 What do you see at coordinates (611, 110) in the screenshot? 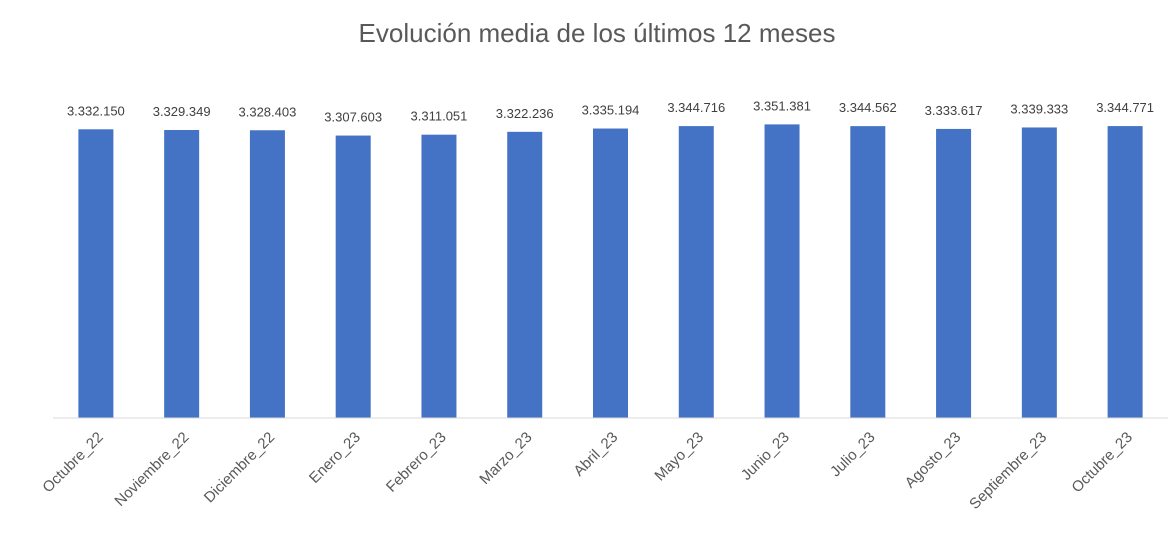
I see `value-label: 3.335.194` at bounding box center [611, 110].